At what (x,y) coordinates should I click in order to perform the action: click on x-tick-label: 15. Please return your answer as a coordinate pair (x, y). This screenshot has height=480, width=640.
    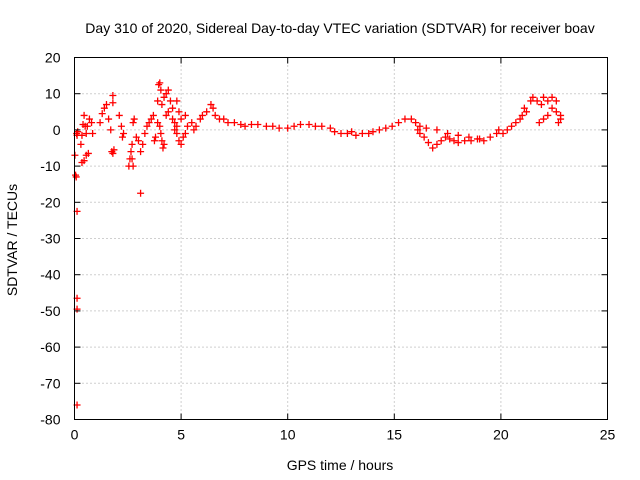
    Looking at the image, I should click on (395, 435).